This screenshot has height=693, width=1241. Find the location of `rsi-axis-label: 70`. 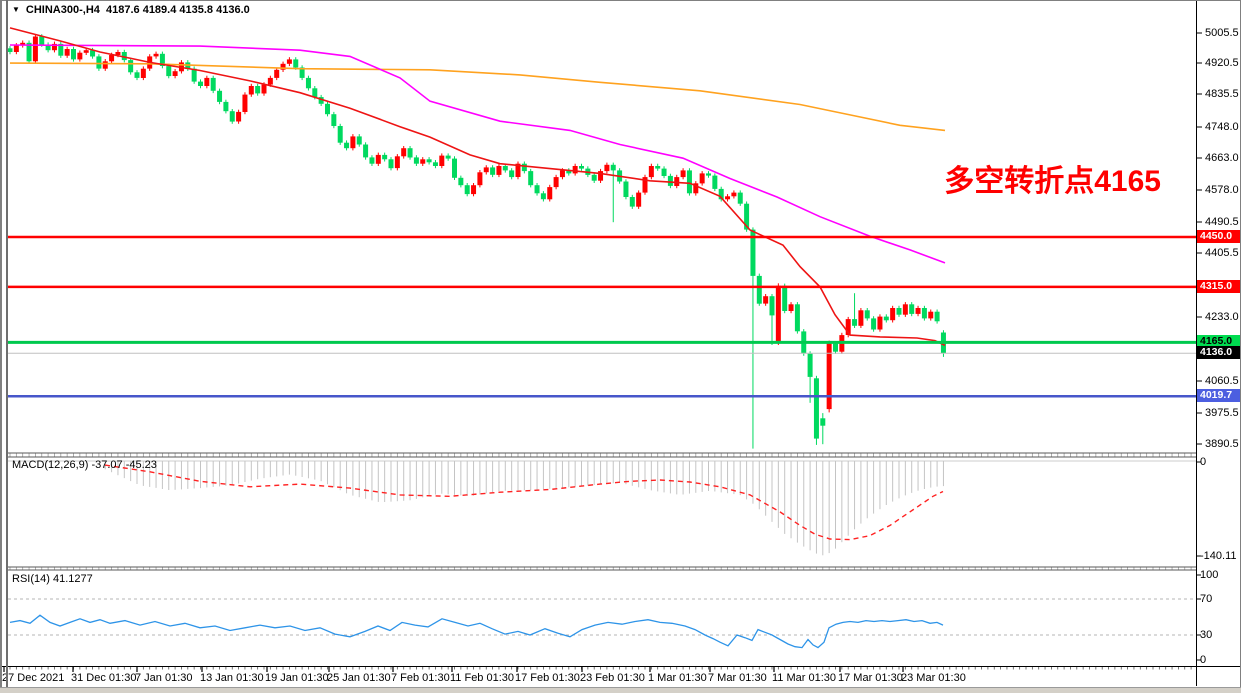

rsi-axis-label: 70 is located at coordinates (1206, 599).